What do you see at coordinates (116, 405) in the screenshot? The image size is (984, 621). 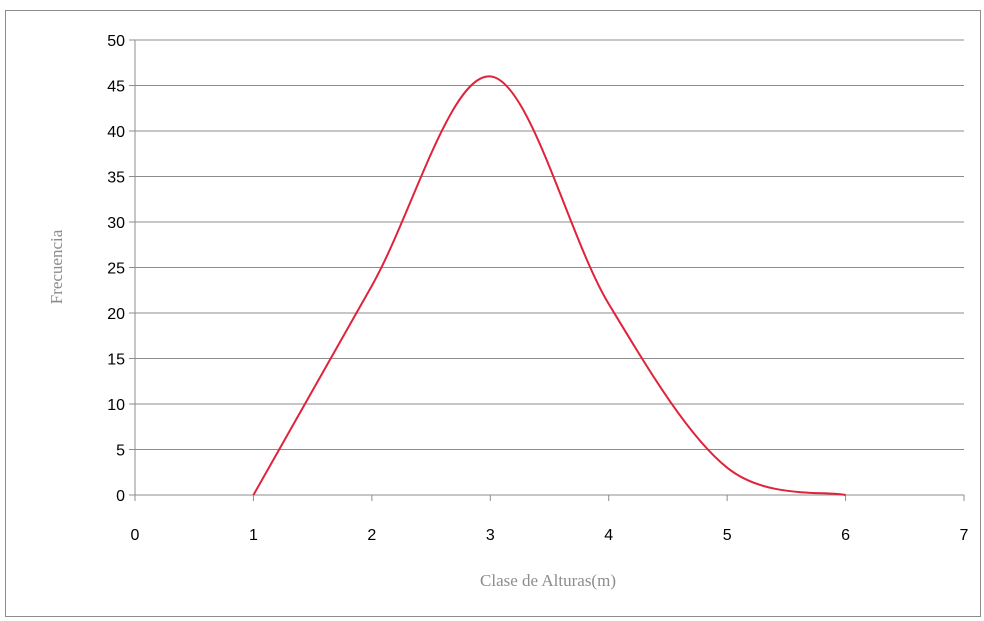 I see `y-tick-label: 10` at bounding box center [116, 405].